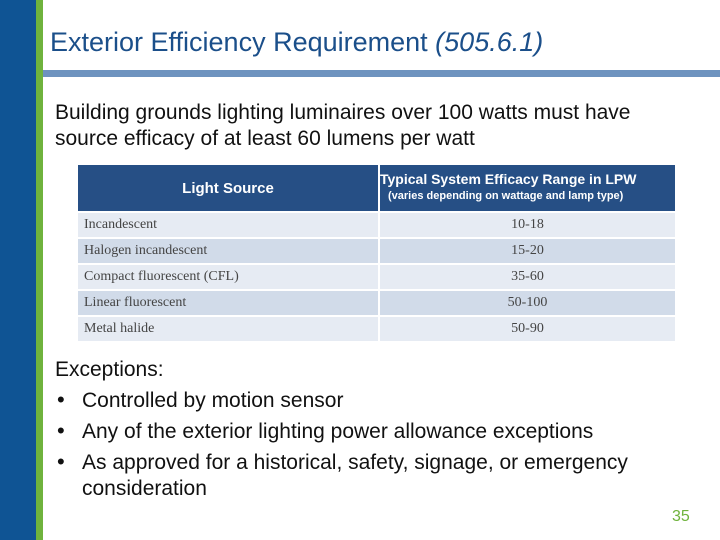 The height and width of the screenshot is (540, 720). Describe the element at coordinates (527, 329) in the screenshot. I see `table-cell-range: 50-90` at that location.